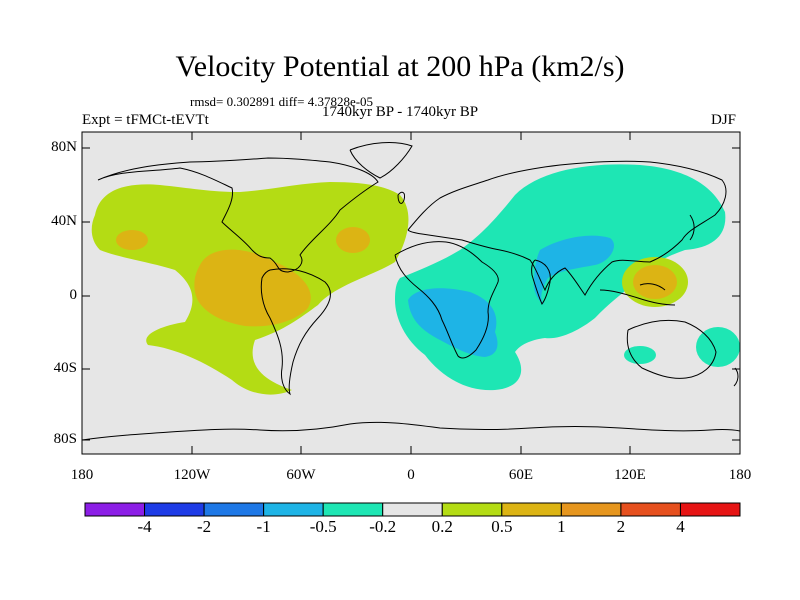  I want to click on lat-tick-label: 0, so click(73, 295).